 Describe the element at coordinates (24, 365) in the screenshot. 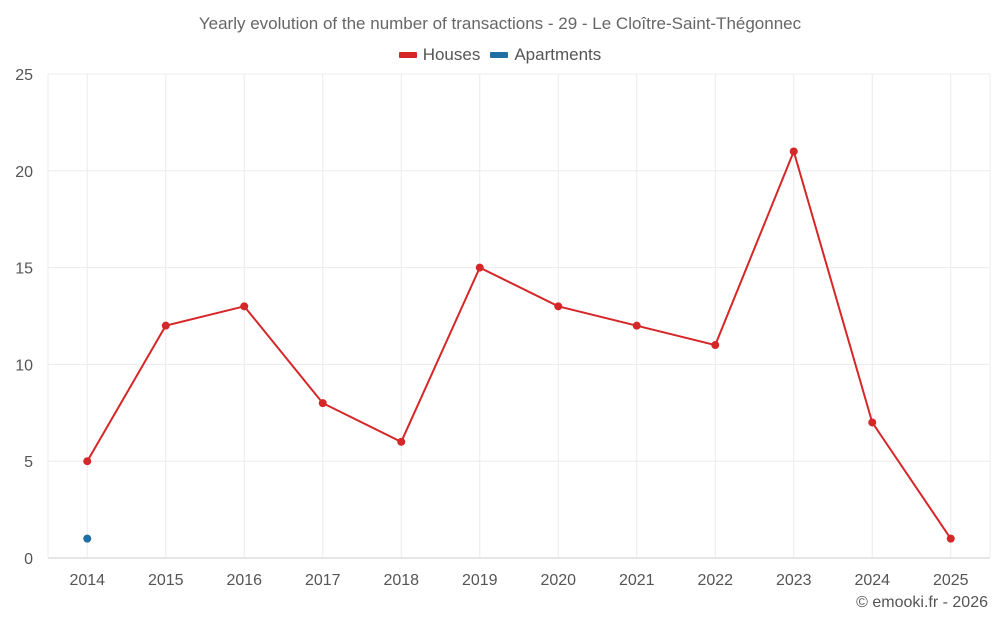

I see `y-tick-label: 10` at that location.